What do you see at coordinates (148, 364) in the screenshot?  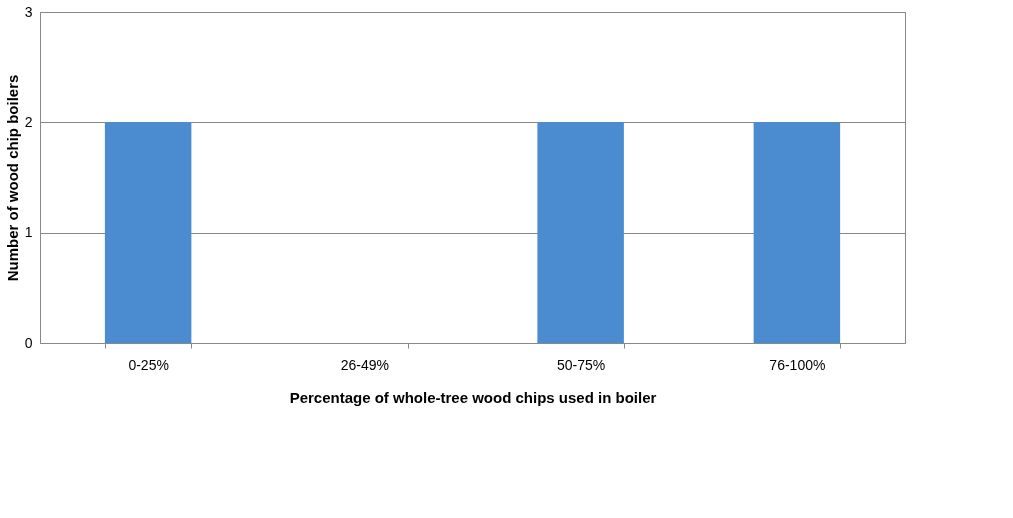 I see `x-tick-label: 0-25%` at bounding box center [148, 364].